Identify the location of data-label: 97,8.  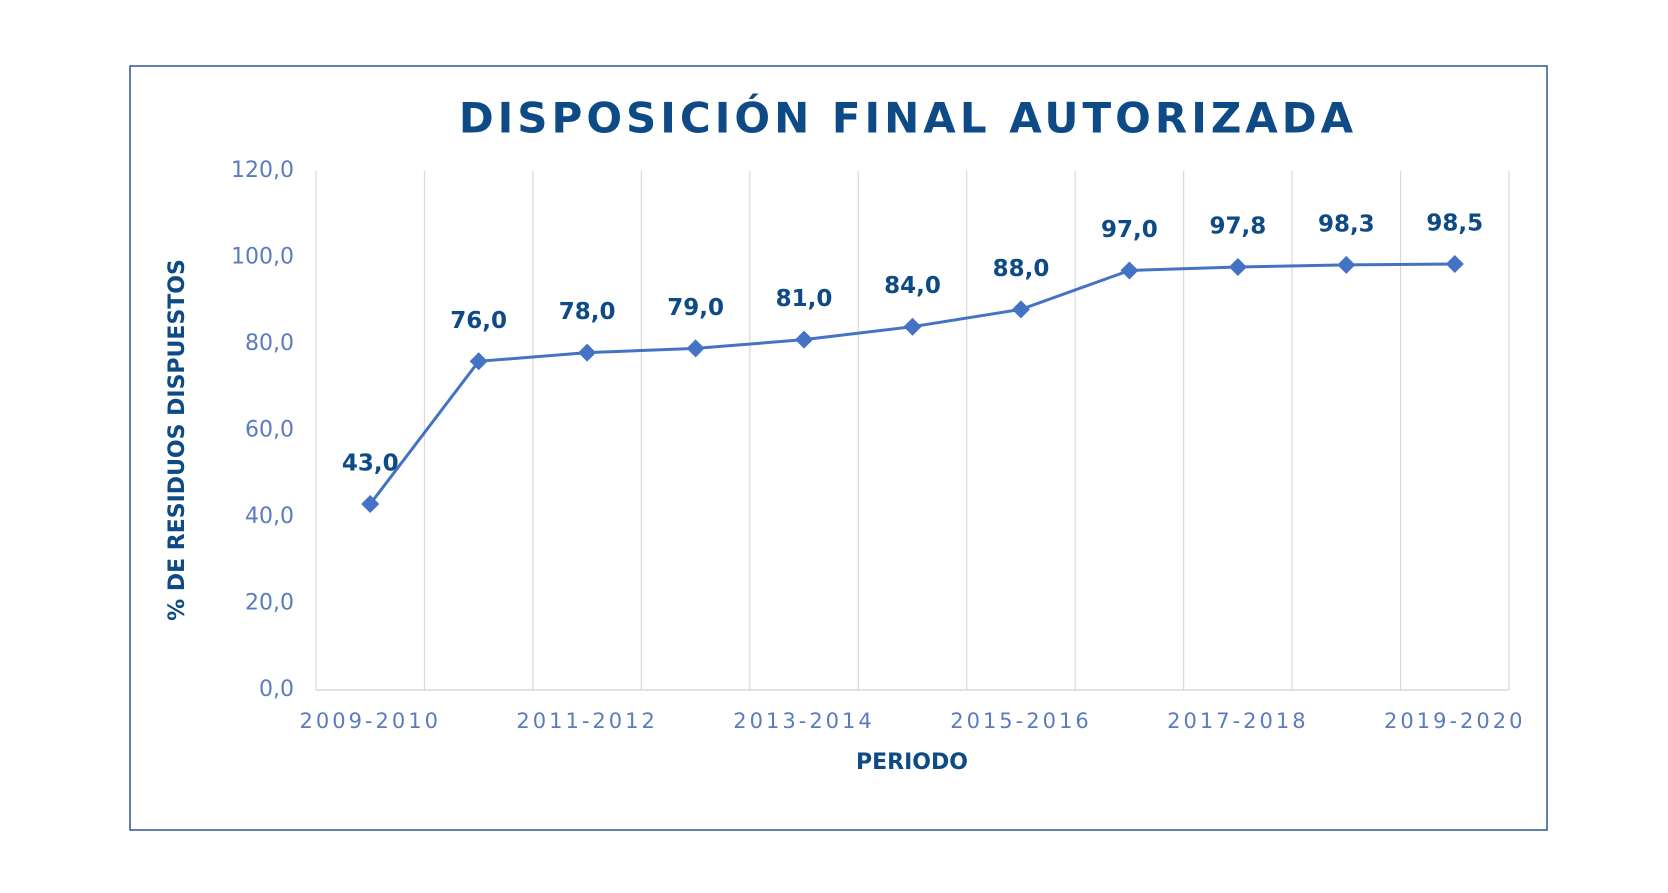
(1237, 227).